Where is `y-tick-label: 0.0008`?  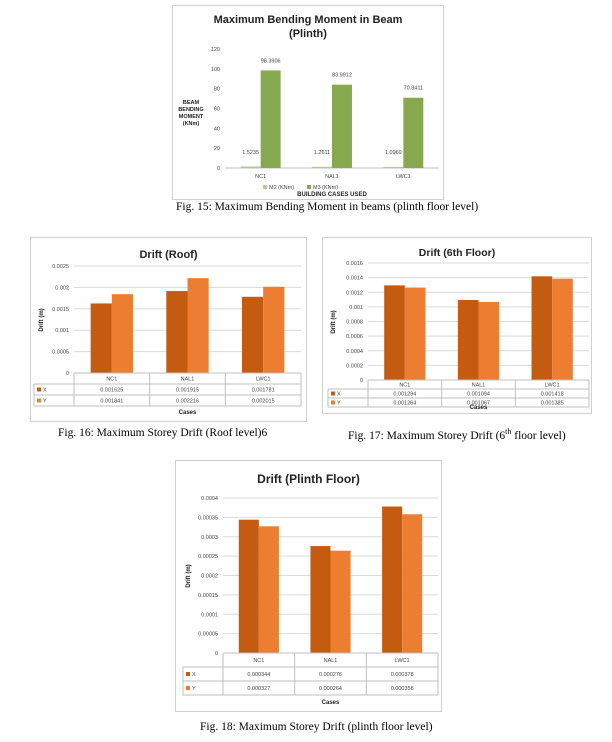
y-tick-label: 0.0008 is located at coordinates (354, 323).